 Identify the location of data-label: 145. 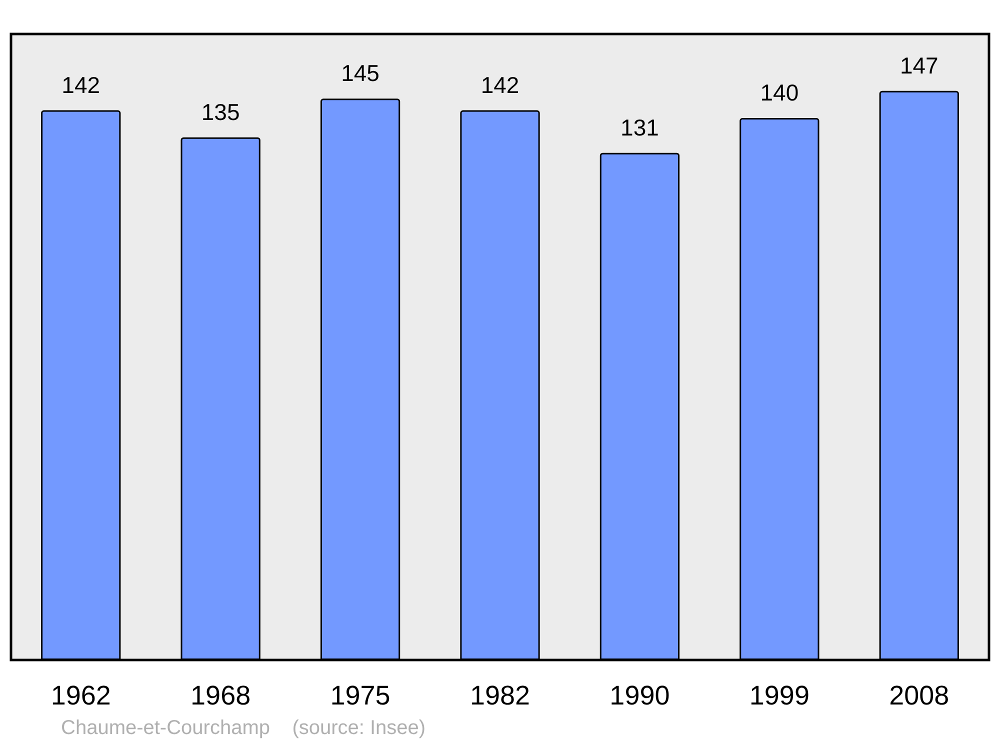
(360, 73).